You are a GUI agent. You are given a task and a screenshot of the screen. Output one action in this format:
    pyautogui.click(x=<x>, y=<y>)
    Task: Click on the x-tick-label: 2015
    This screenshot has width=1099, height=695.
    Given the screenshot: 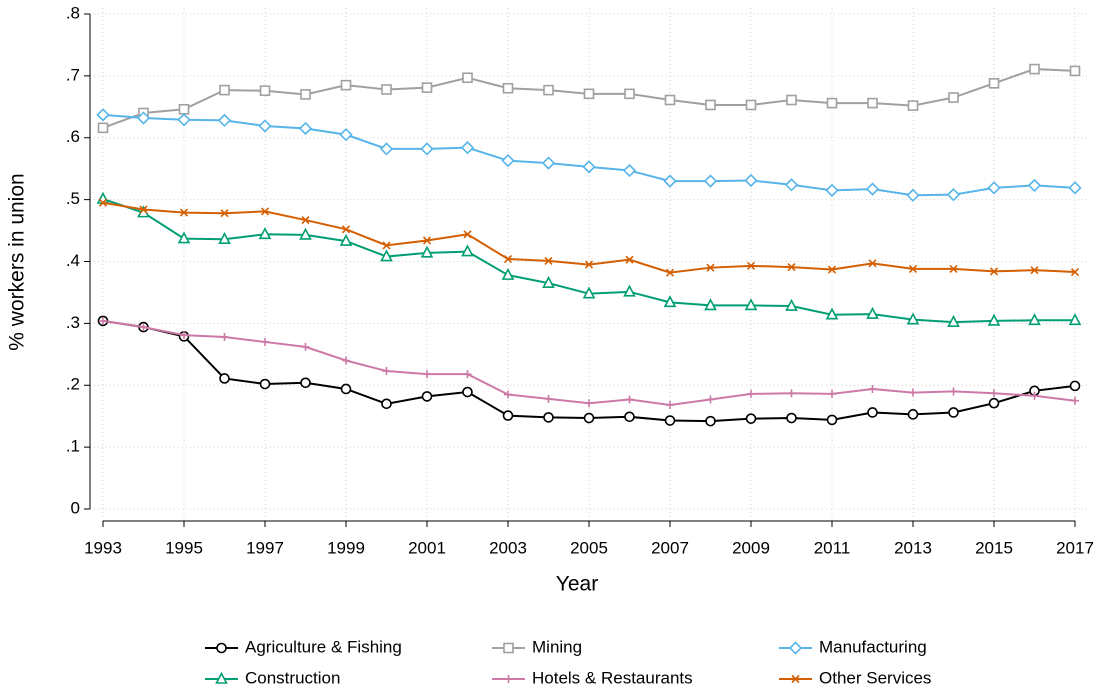 What is the action you would take?
    pyautogui.click(x=994, y=547)
    